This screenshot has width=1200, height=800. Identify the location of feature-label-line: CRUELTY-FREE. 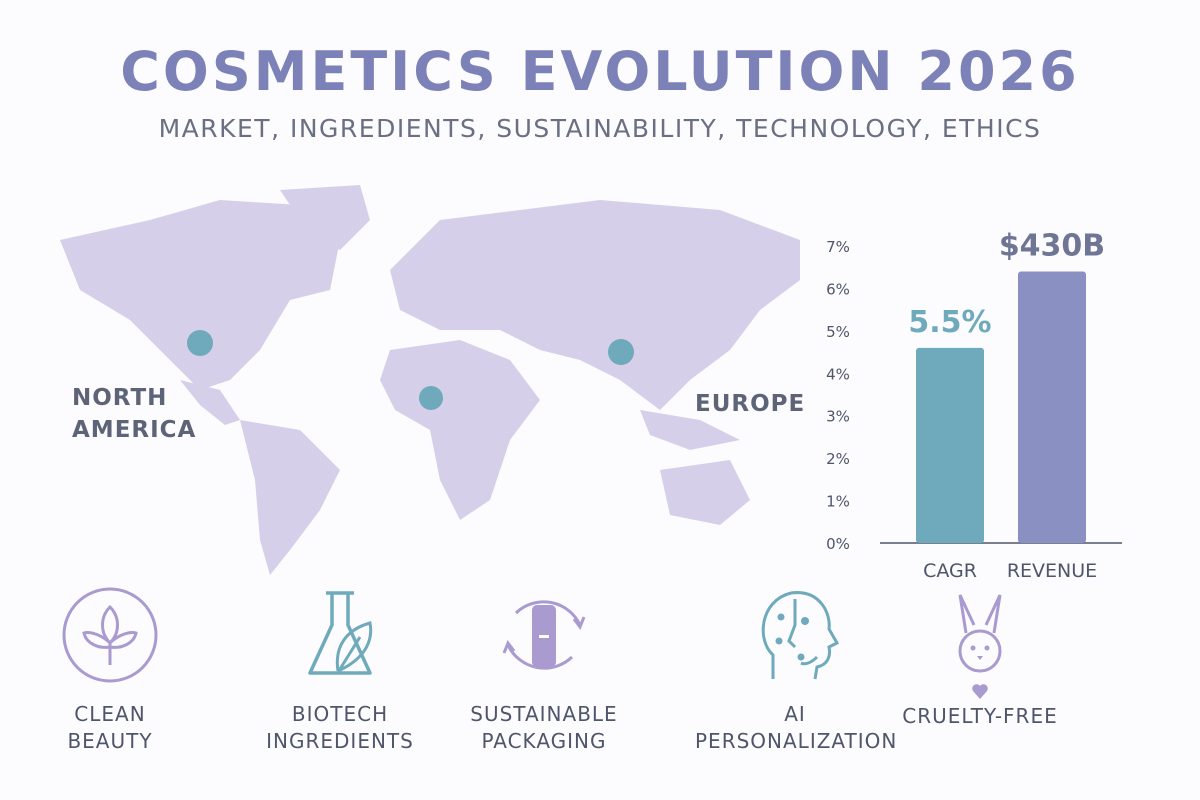
(980, 716).